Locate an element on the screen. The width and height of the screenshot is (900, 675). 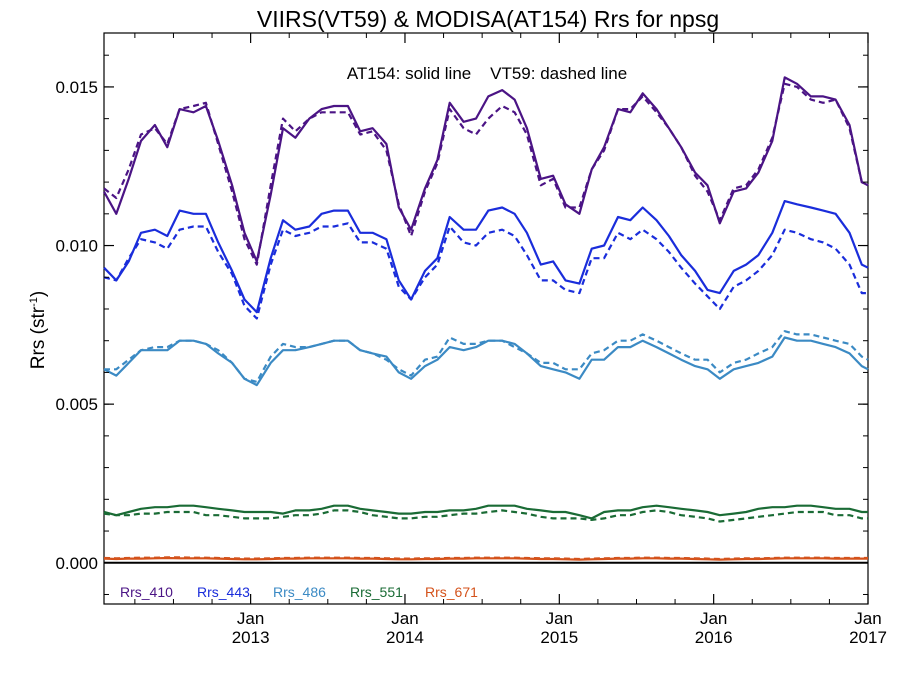
legend: Rrs_410 Rrs_443 Rrs_486 Rrs_551 Rrs_671 is located at coordinates (299, 592).